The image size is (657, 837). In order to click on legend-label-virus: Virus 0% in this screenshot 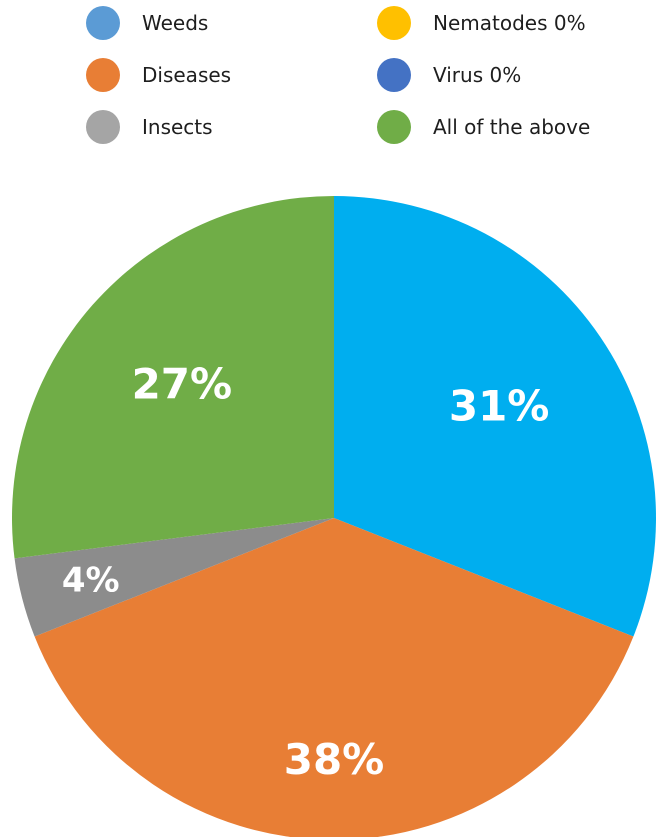, I will do `click(477, 75)`.